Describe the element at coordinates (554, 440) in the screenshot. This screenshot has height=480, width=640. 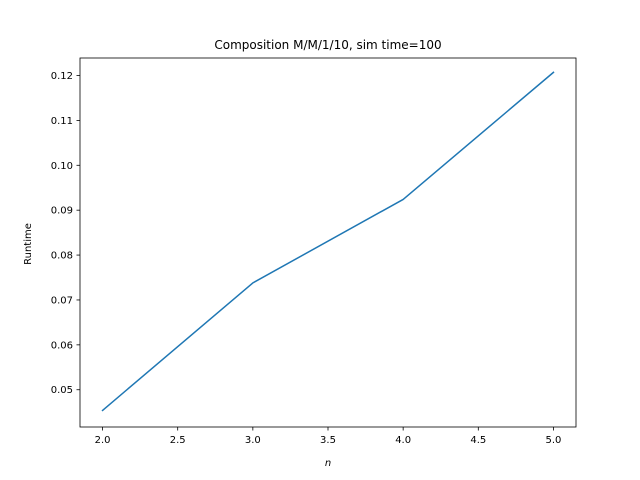
I see `x-tick-label: 5.0` at that location.